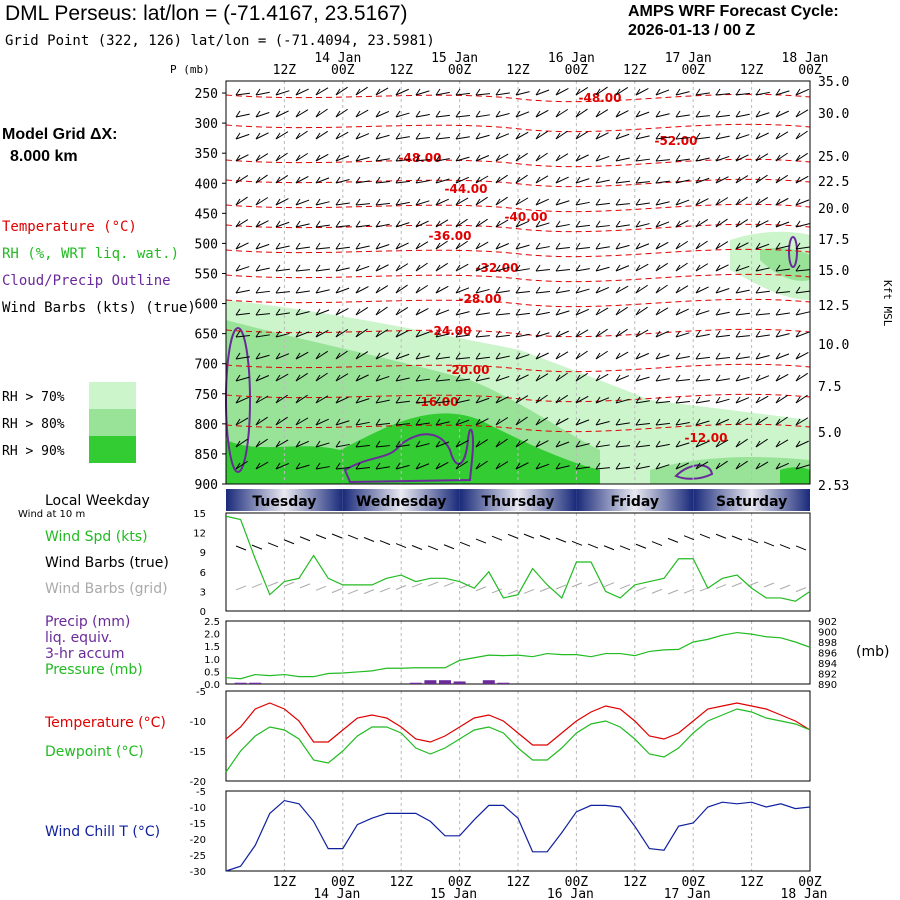 The width and height of the screenshot is (900, 900). What do you see at coordinates (203, 592) in the screenshot?
I see `wind-speed-tick: 3` at bounding box center [203, 592].